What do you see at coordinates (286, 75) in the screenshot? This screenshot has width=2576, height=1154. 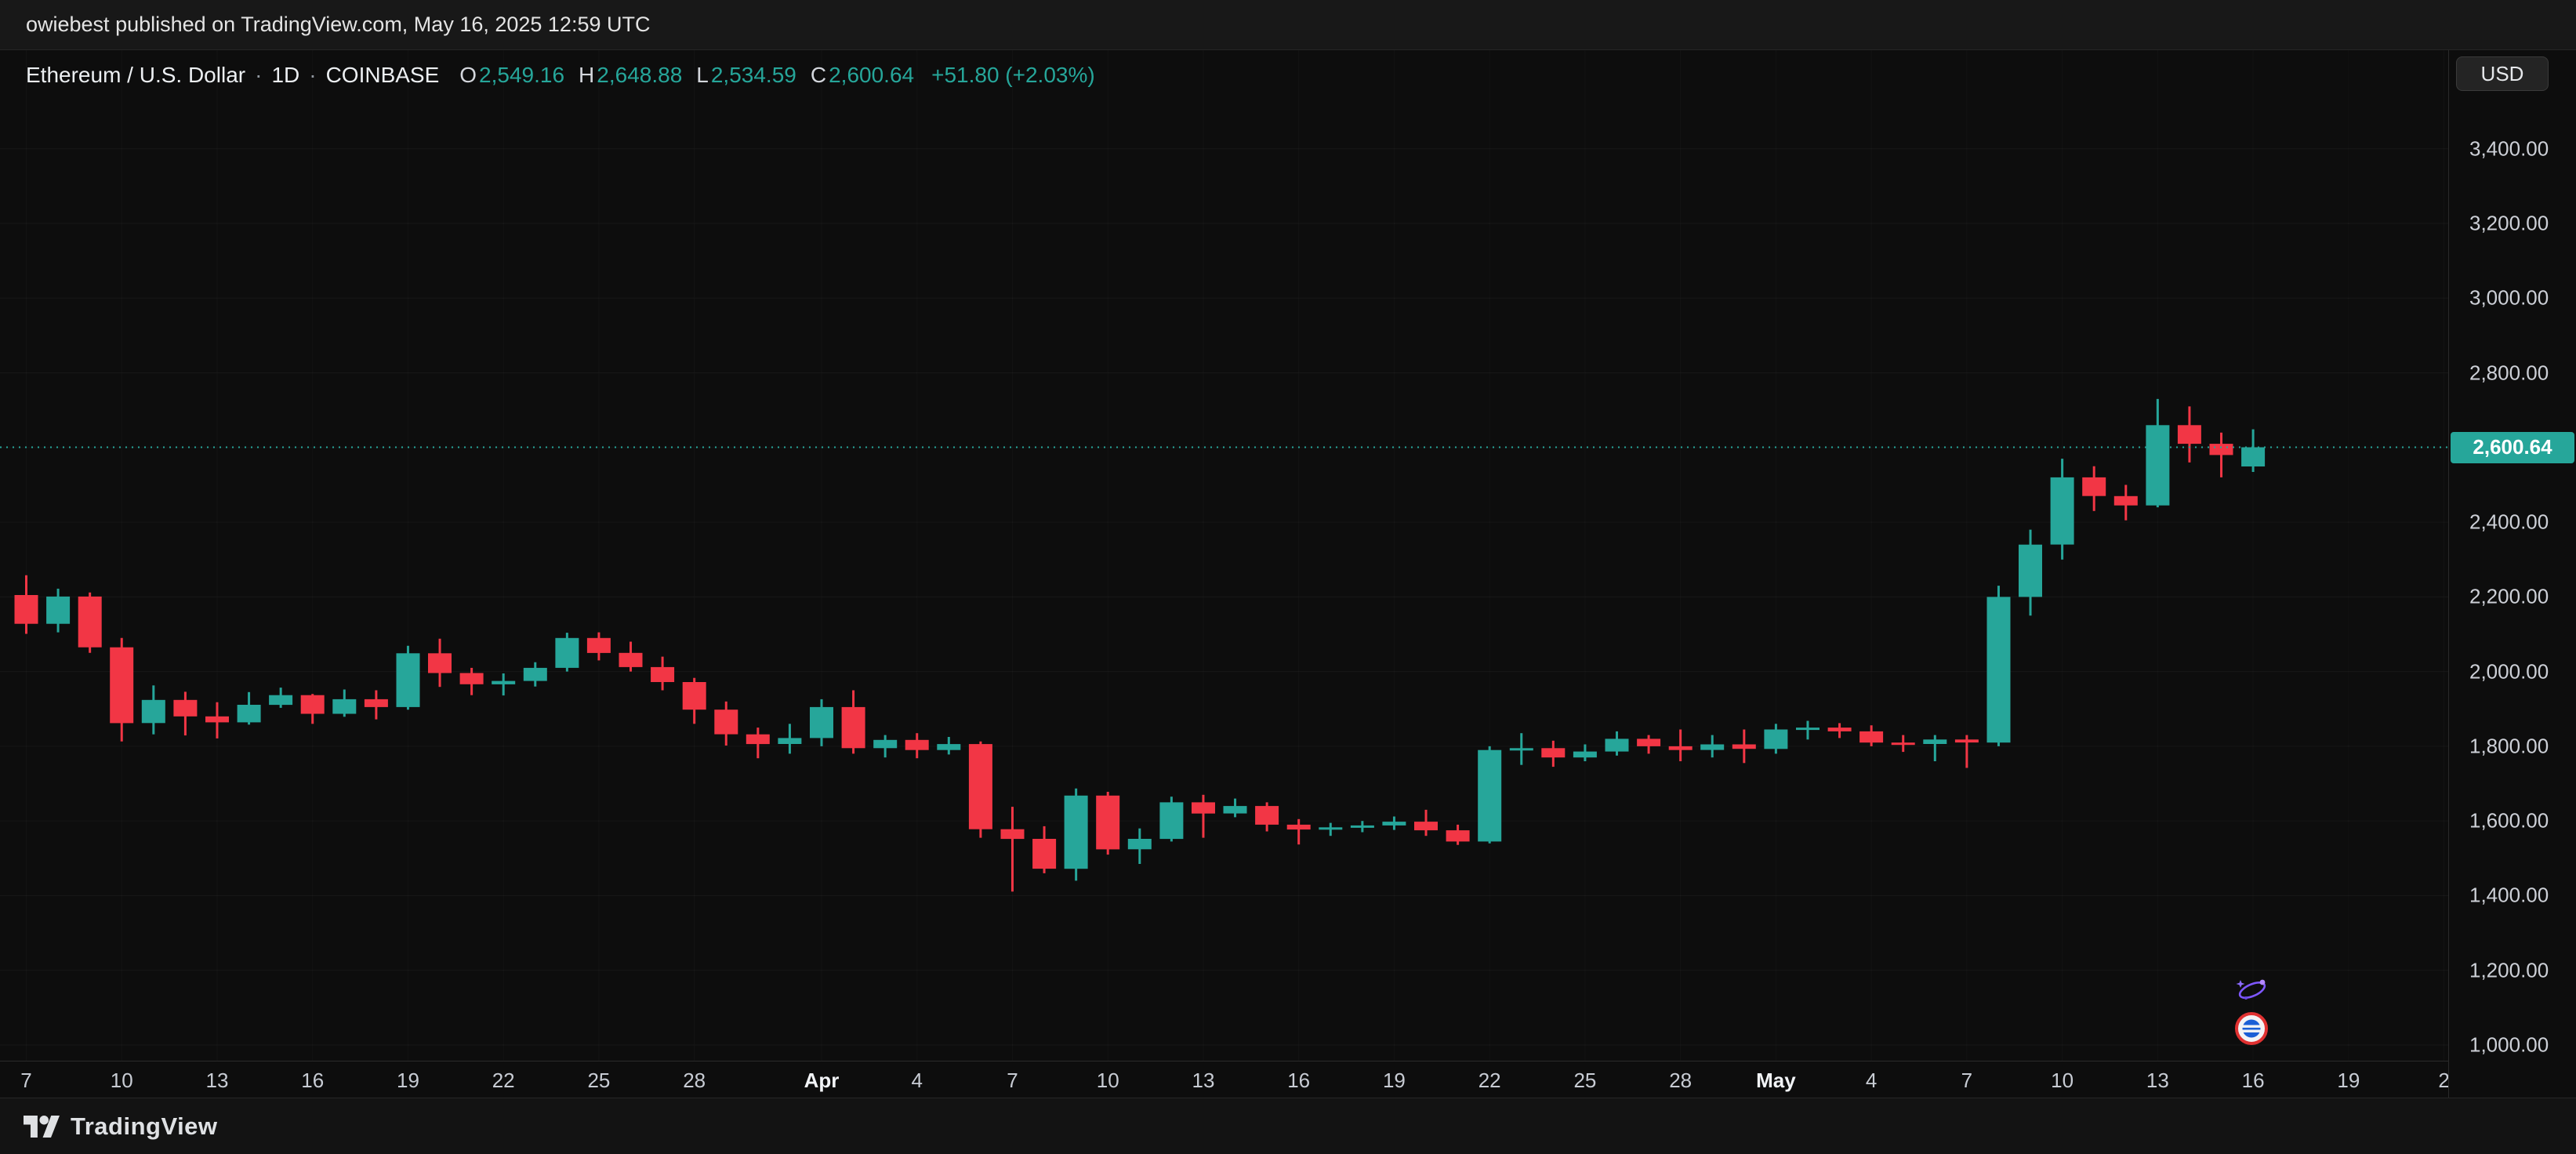 I see `interval-label: 1D` at bounding box center [286, 75].